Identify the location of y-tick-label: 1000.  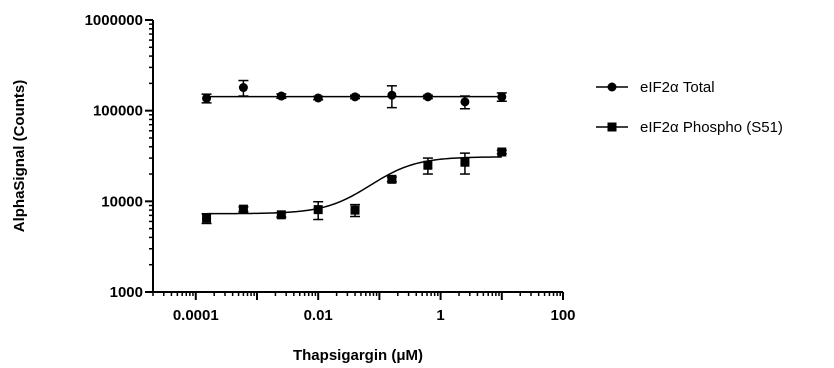
(126, 292).